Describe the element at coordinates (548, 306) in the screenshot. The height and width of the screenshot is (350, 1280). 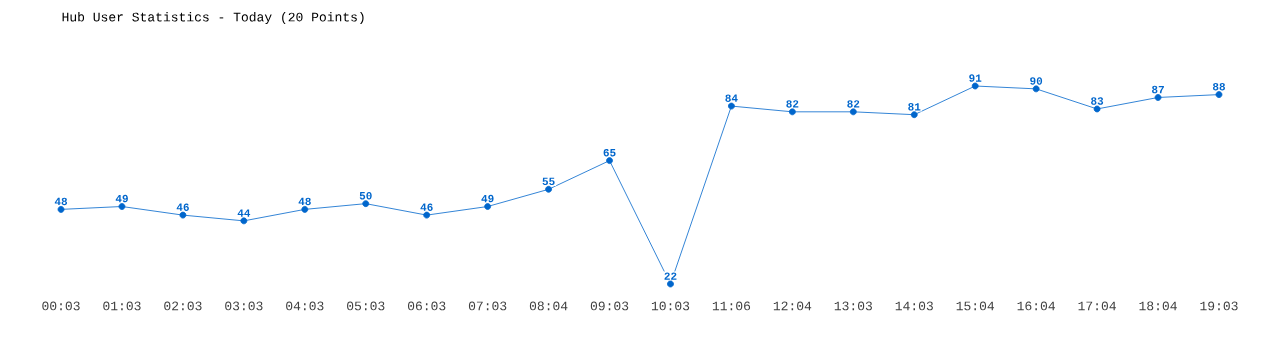
I see `x-tick-label: 08:04` at that location.